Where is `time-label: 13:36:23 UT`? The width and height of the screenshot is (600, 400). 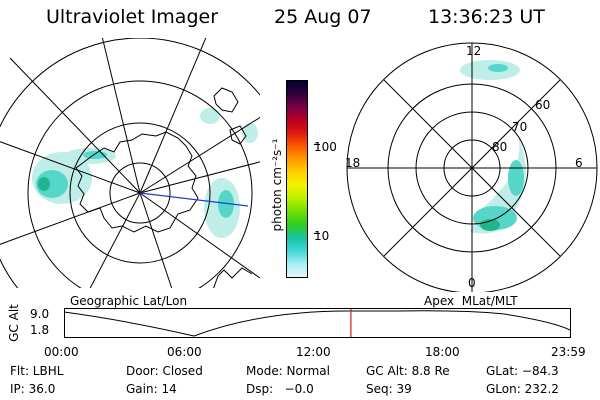 time-label: 13:36:23 UT is located at coordinates (486, 17).